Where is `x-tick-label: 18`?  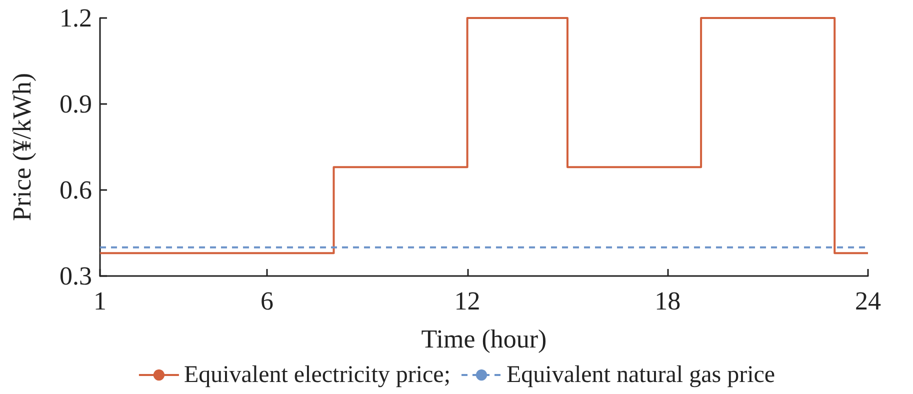 x-tick-label: 18 is located at coordinates (667, 301).